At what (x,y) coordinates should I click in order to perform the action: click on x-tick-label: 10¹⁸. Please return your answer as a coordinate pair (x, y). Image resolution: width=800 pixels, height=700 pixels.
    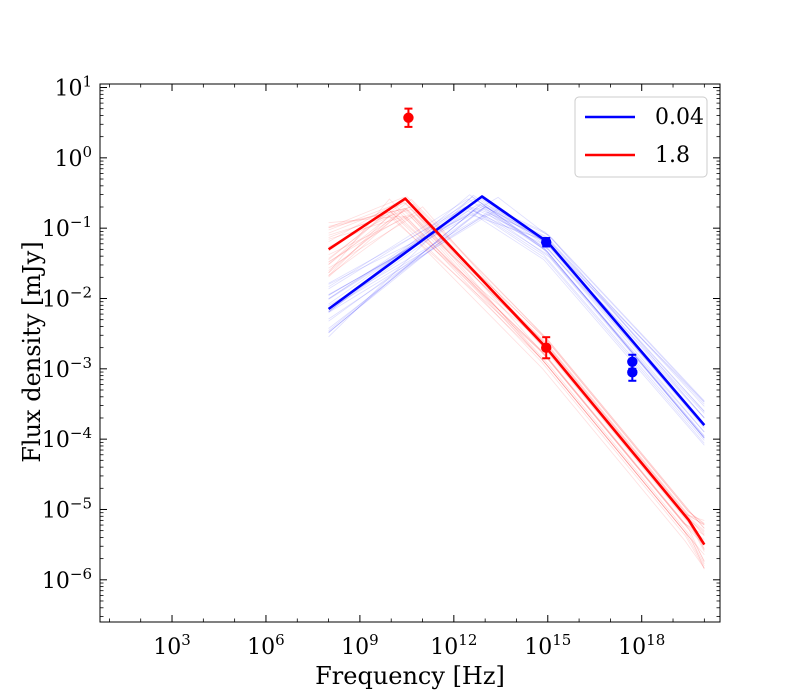
    Looking at the image, I should click on (641, 645).